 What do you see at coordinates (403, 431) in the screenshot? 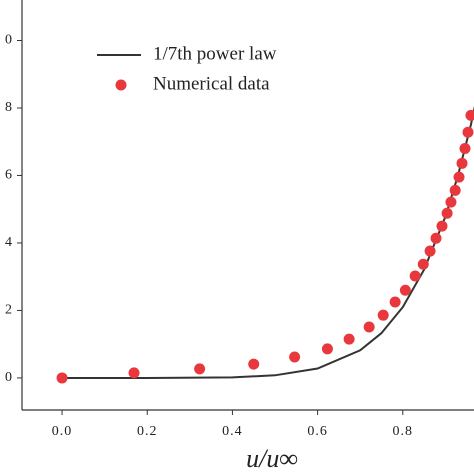
I see `x-tick-label: 0.8` at bounding box center [403, 431].